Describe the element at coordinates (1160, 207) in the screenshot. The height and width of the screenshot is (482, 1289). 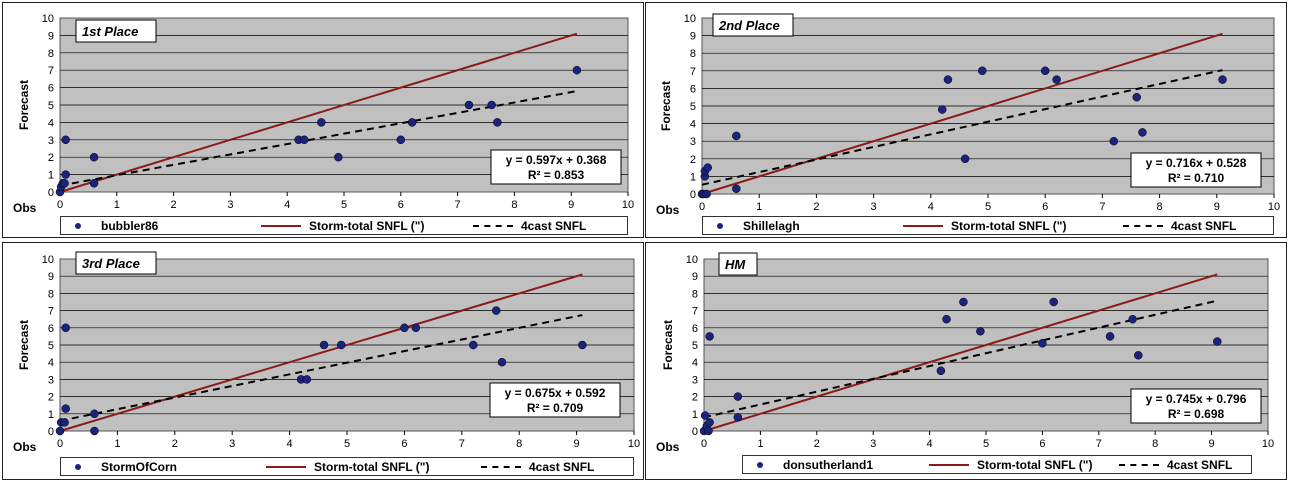
I see `x-tick-label: 8` at that location.